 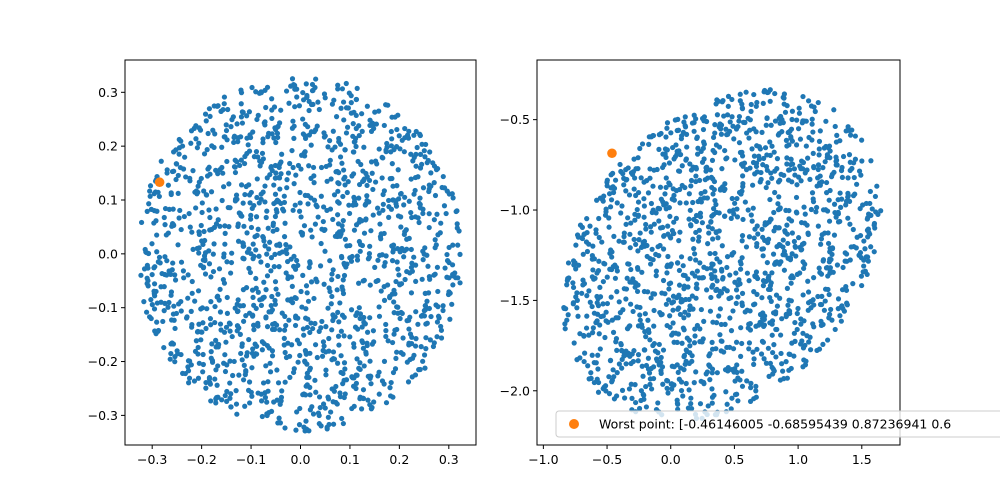 What do you see at coordinates (734, 459) in the screenshot?
I see `x-tick-label: 0.5` at bounding box center [734, 459].